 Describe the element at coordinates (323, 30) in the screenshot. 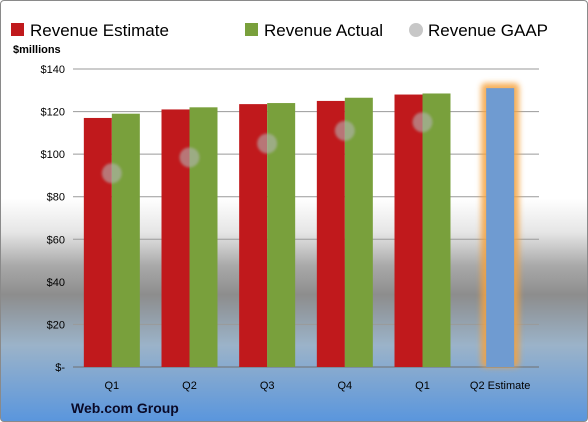

I see `legend-label: Revenue Actual` at that location.